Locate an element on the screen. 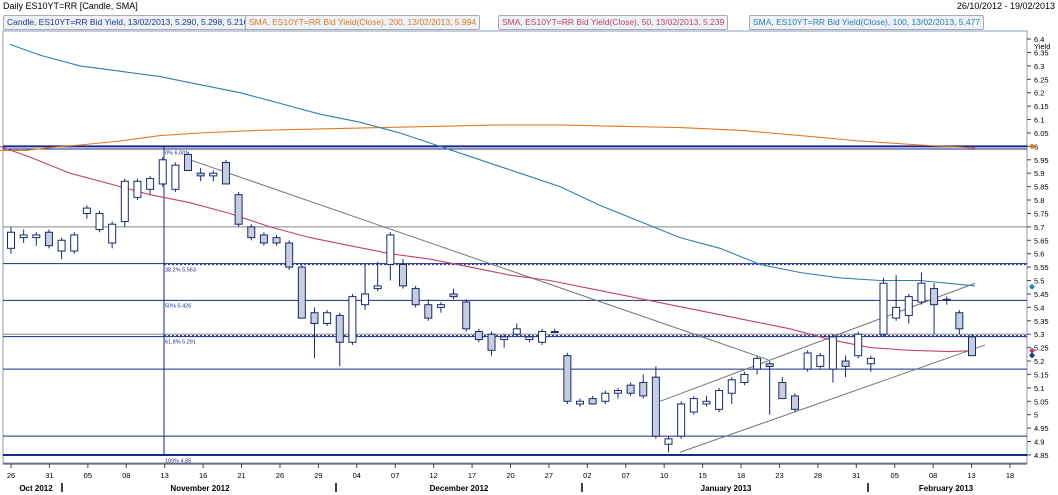  y-tick-label: 5.3 is located at coordinates (1039, 334).